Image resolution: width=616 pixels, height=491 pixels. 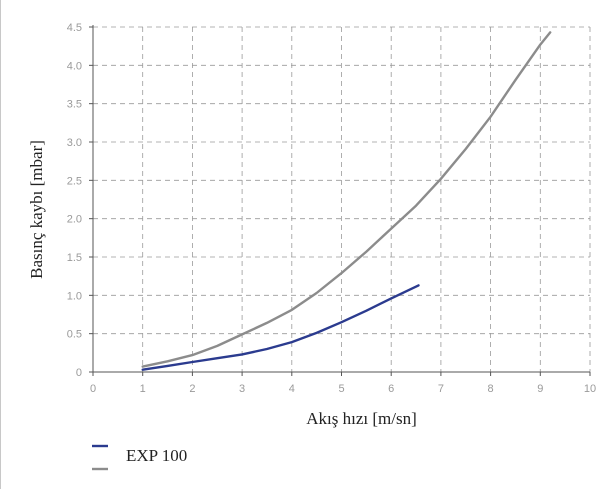 What do you see at coordinates (590, 389) in the screenshot?
I see `x-tick-label: 10` at bounding box center [590, 389].